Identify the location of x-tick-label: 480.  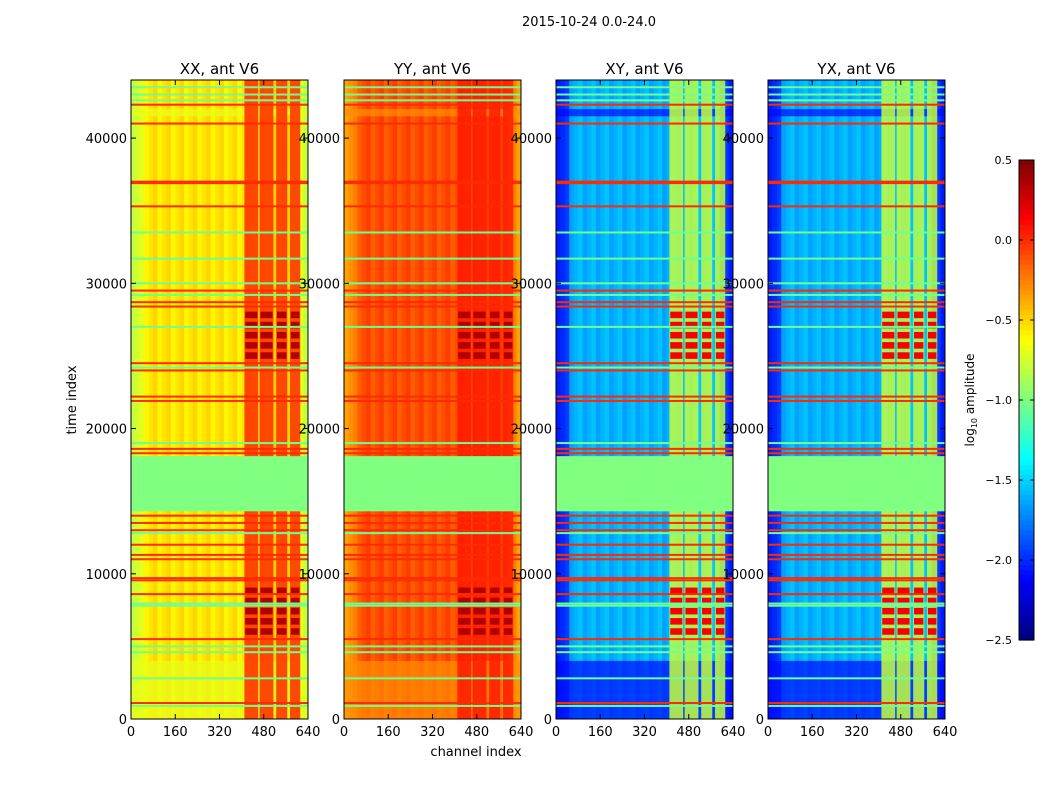
(263, 732).